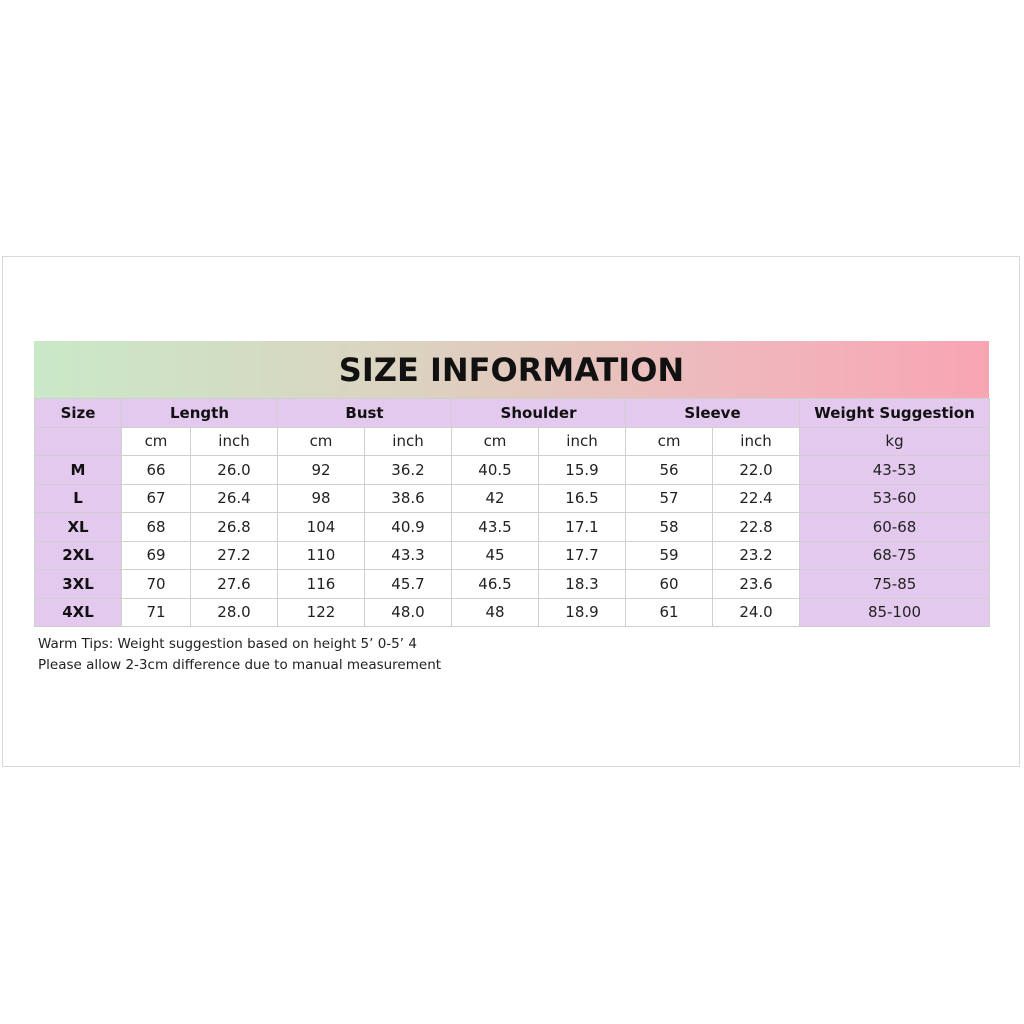 The width and height of the screenshot is (1024, 1024). Describe the element at coordinates (895, 413) in the screenshot. I see `table-cell: Weight Suggestion` at that location.